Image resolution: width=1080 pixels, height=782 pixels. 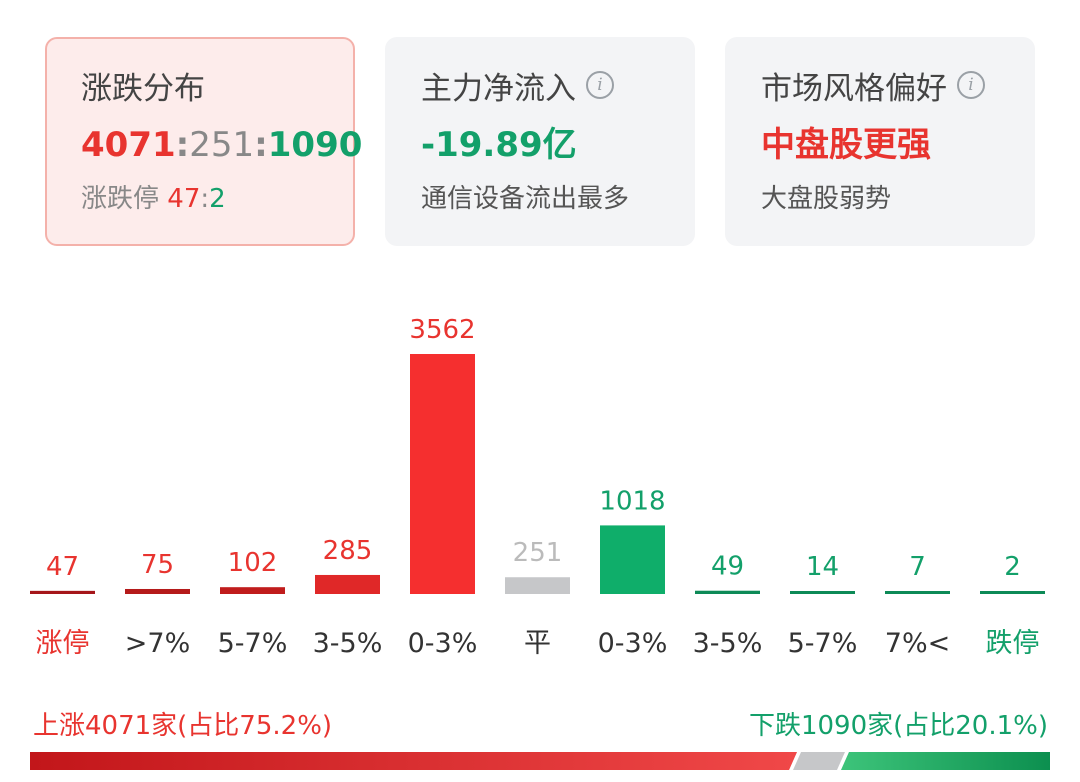 I want to click on bar-value-label: 14, so click(x=822, y=567).